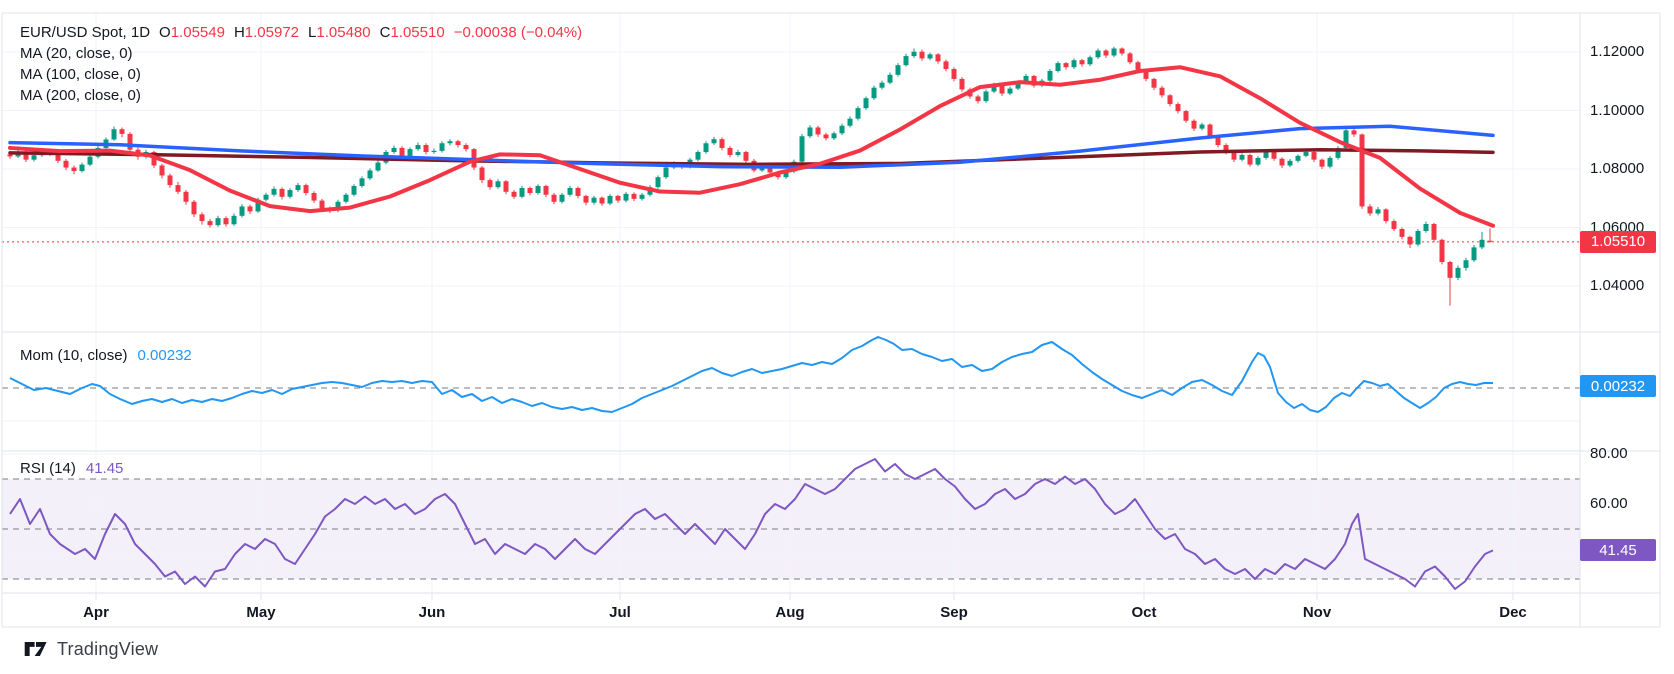  I want to click on ma200-legend-row: MA (200, close, 0), so click(301, 95).